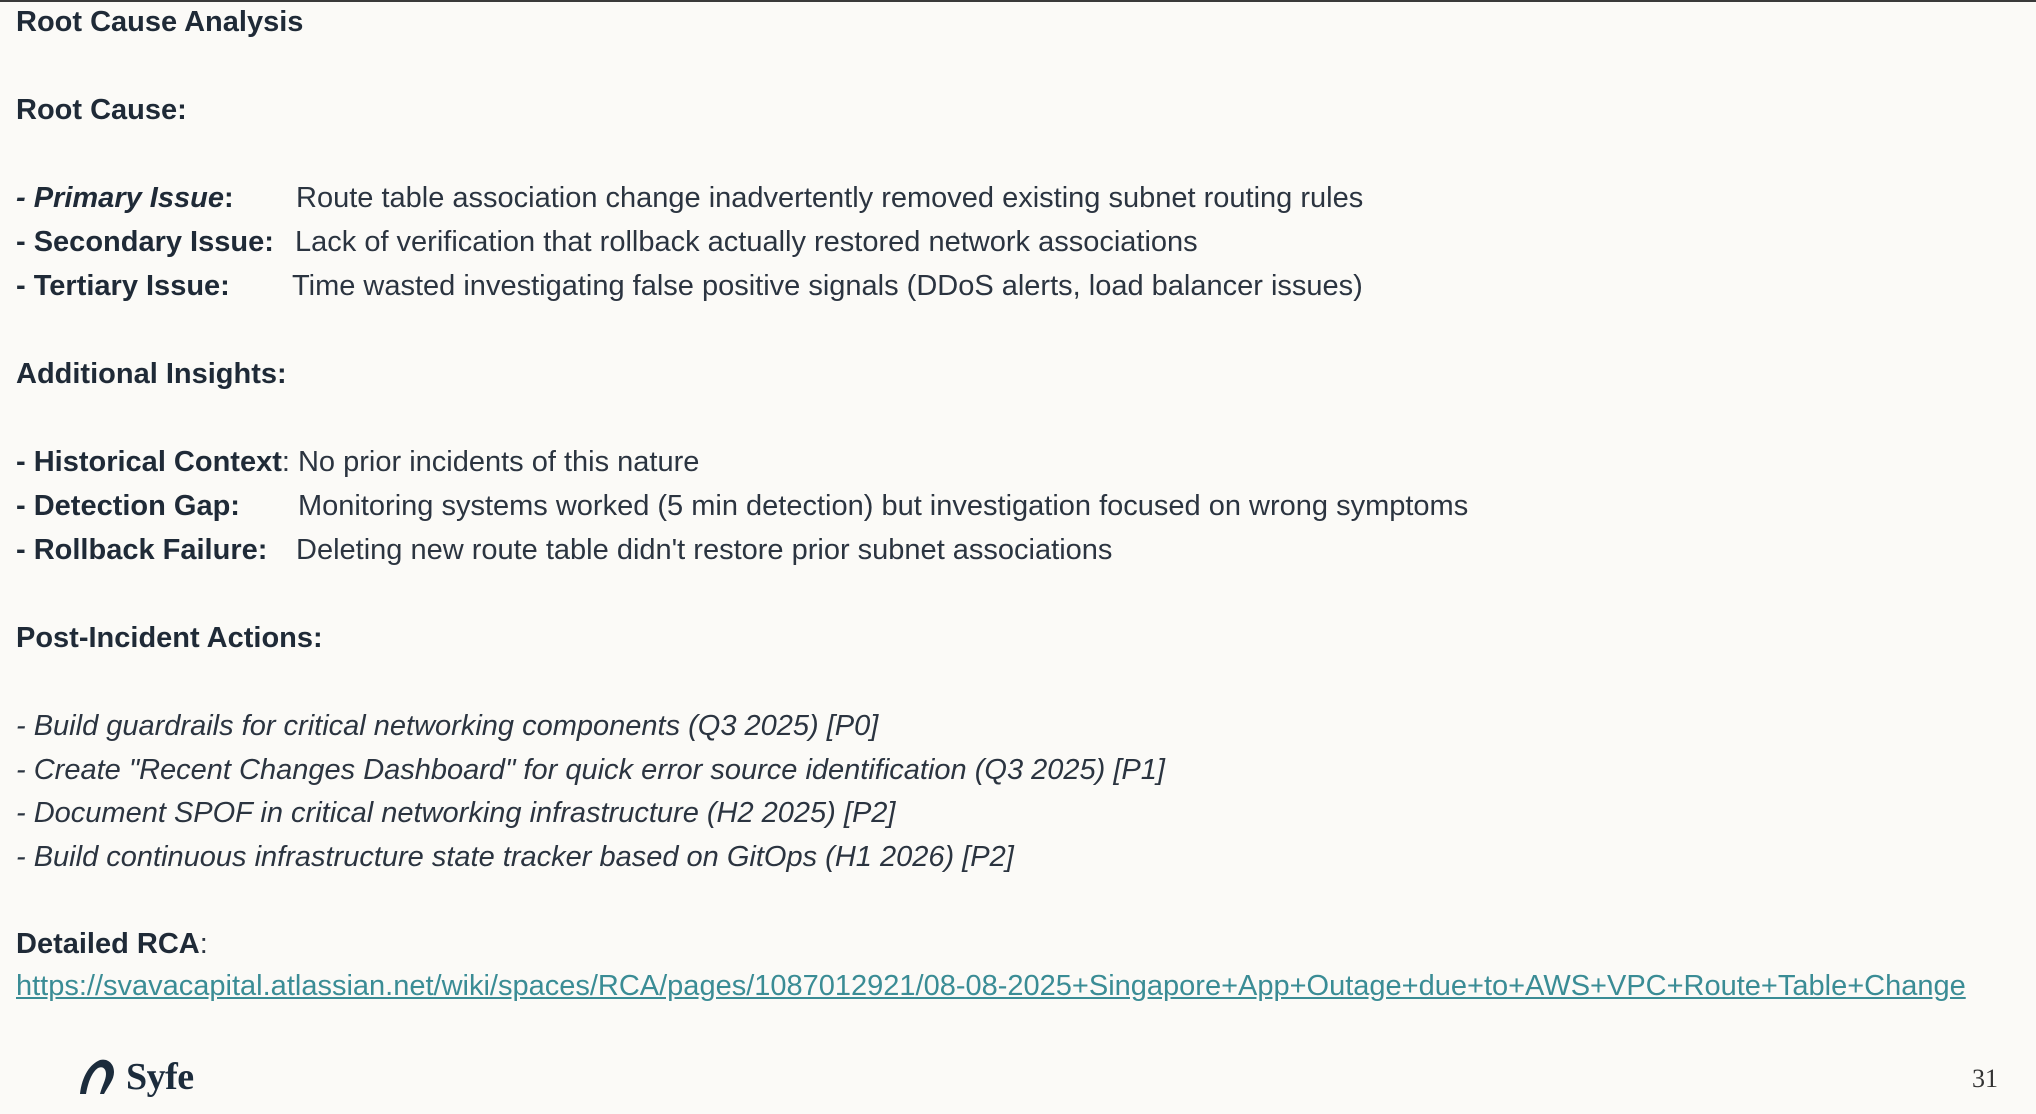  What do you see at coordinates (160, 1077) in the screenshot?
I see `brand-name: Syfe` at bounding box center [160, 1077].